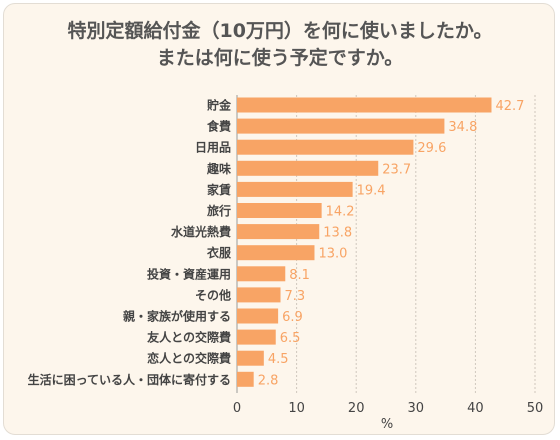 The height and width of the screenshot is (440, 560). I want to click on value-label: 2.8, so click(268, 380).